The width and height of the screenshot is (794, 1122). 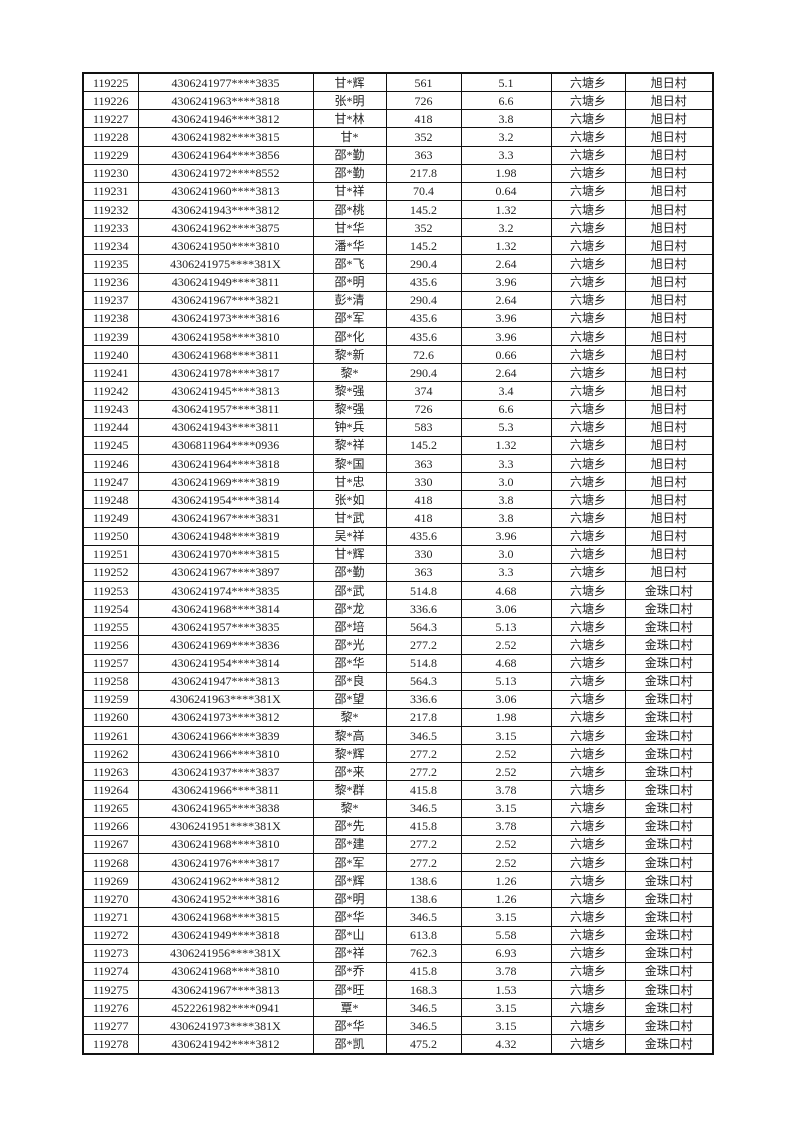 I want to click on serial-number-cell: 119245, so click(x=110, y=445).